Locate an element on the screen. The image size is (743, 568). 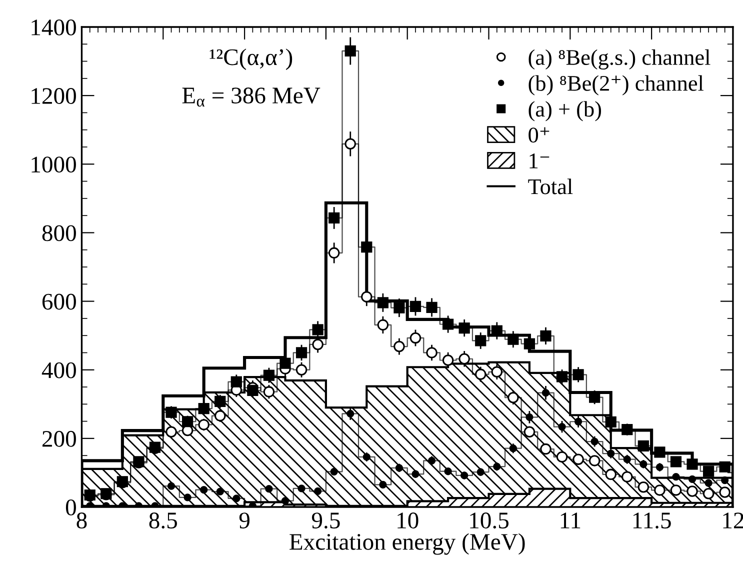
annotation: ¹²C(α,α’) is located at coordinates (251, 59).